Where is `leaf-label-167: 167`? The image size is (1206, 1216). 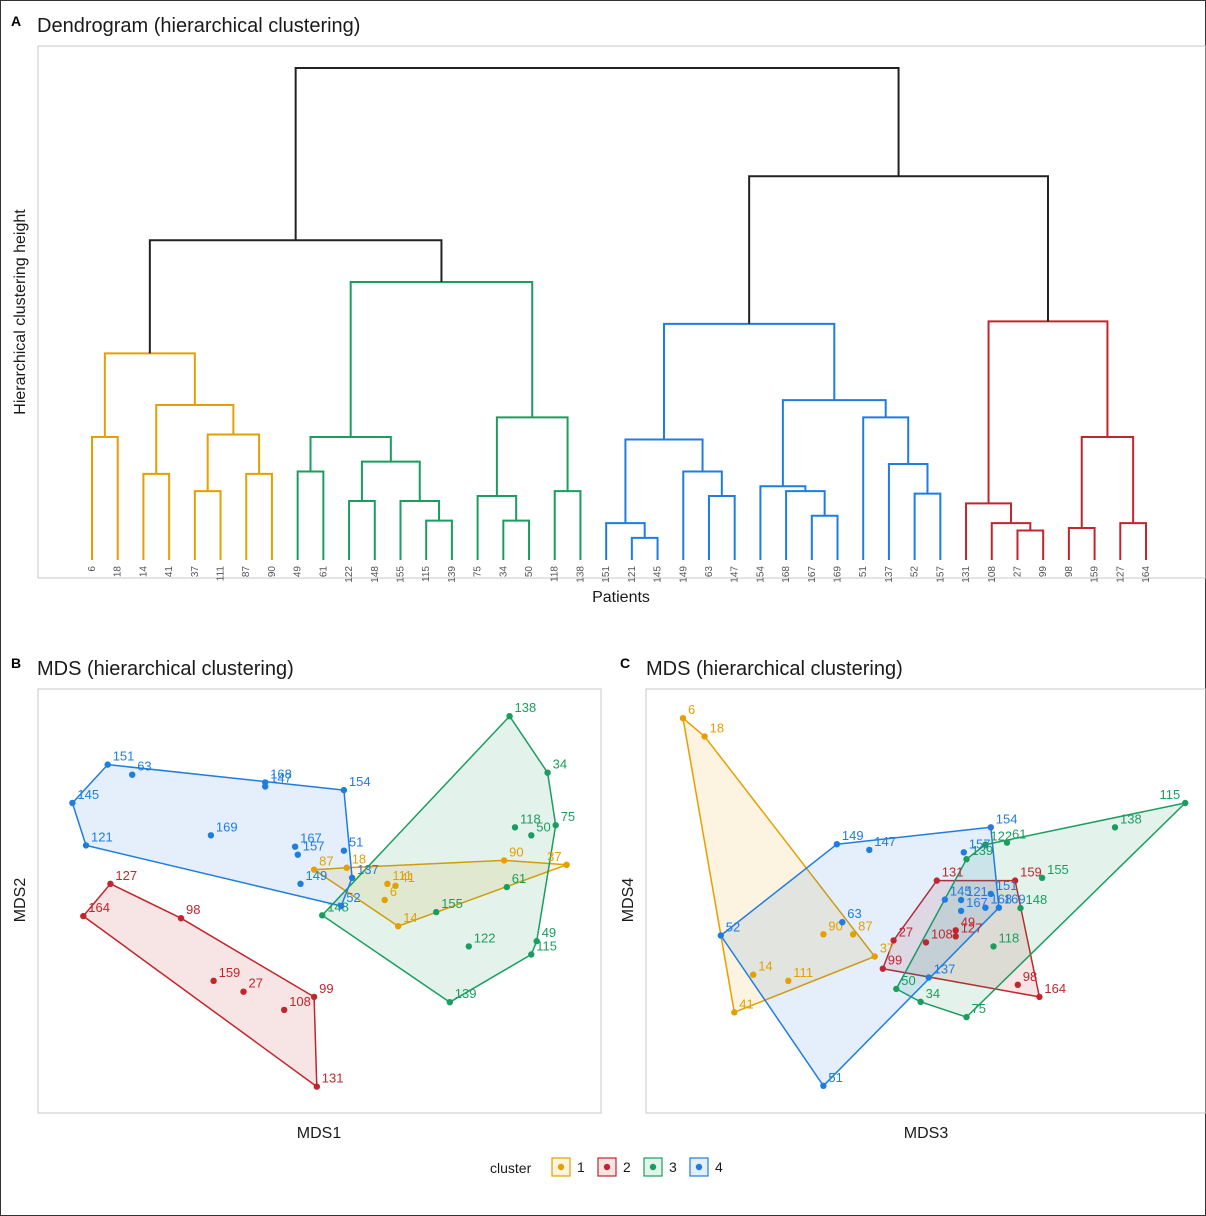
leaf-label-167: 167 is located at coordinates (812, 574).